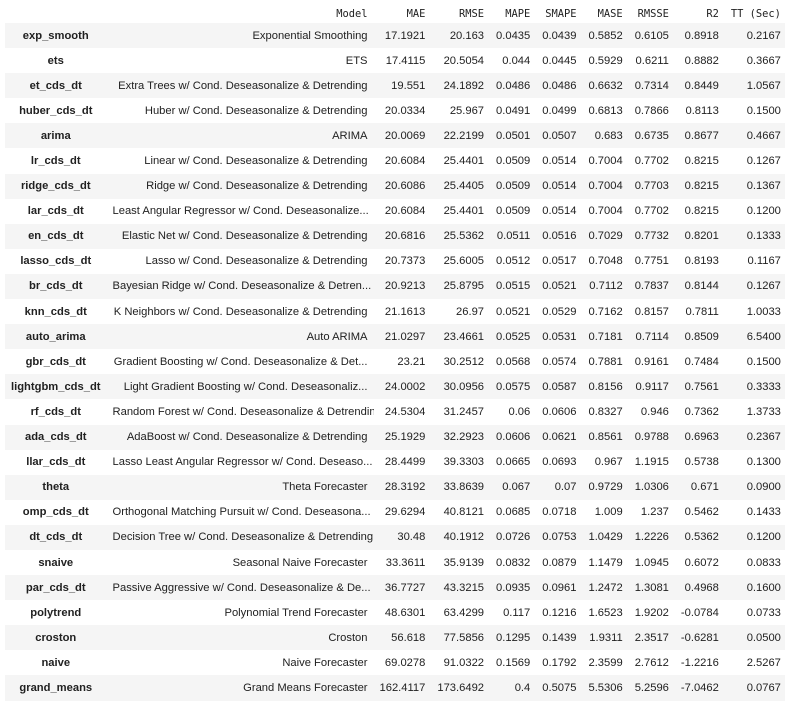 The width and height of the screenshot is (785, 705). What do you see at coordinates (464, 236) in the screenshot?
I see `rmse-cell: 25.5362` at bounding box center [464, 236].